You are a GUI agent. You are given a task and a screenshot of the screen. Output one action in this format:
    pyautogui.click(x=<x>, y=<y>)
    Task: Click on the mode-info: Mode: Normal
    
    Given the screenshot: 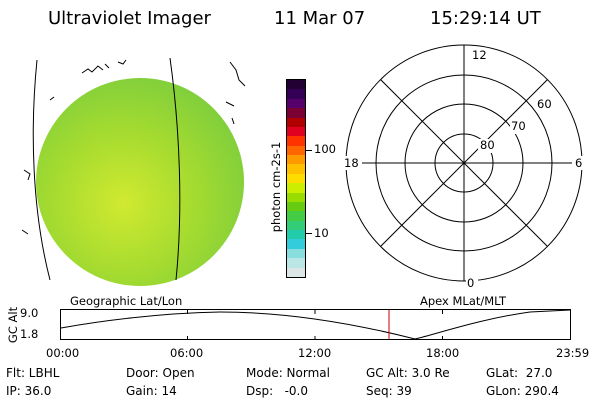 What is the action you would take?
    pyautogui.click(x=288, y=373)
    